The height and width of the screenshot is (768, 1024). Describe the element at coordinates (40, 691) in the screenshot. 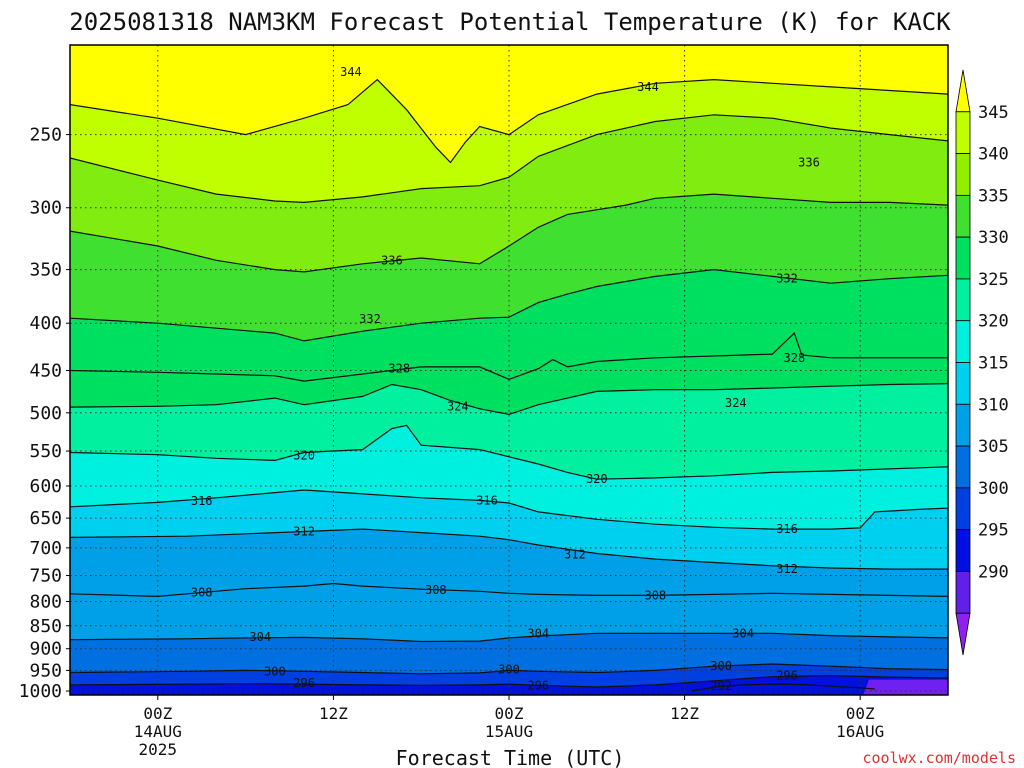

I see `y-tick-label: 1000` at that location.